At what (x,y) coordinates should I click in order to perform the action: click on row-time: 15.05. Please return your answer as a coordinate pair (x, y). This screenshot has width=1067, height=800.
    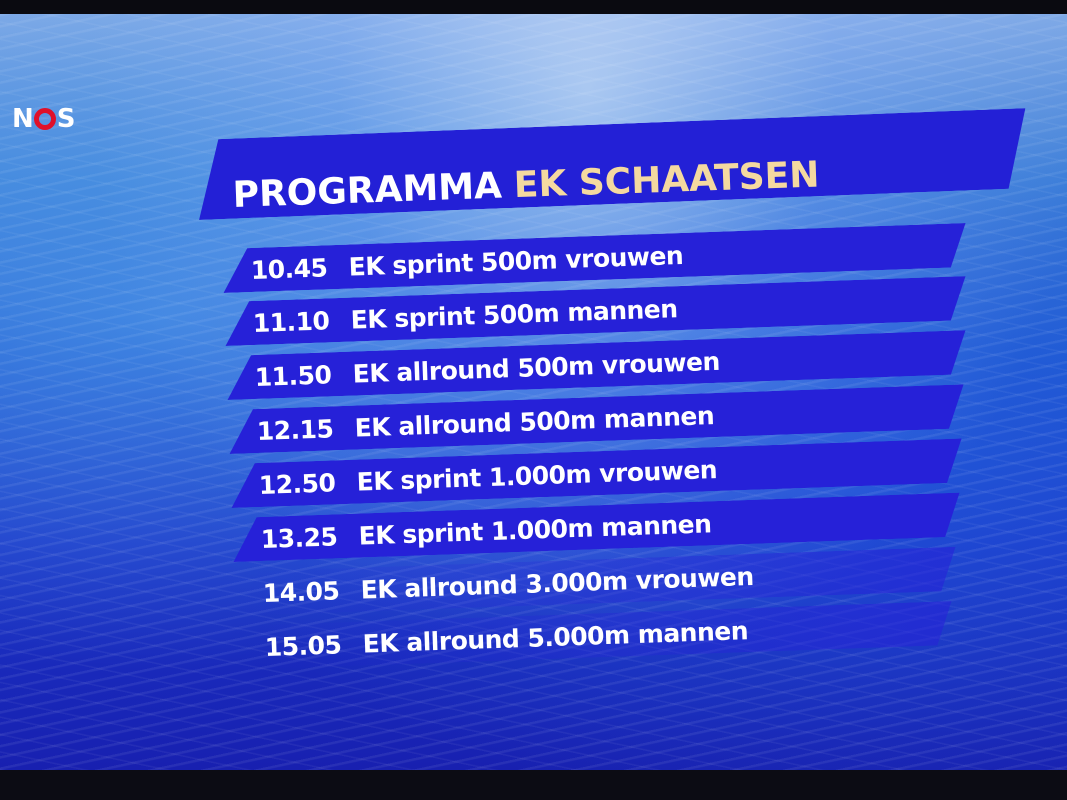
    Looking at the image, I should click on (303, 646).